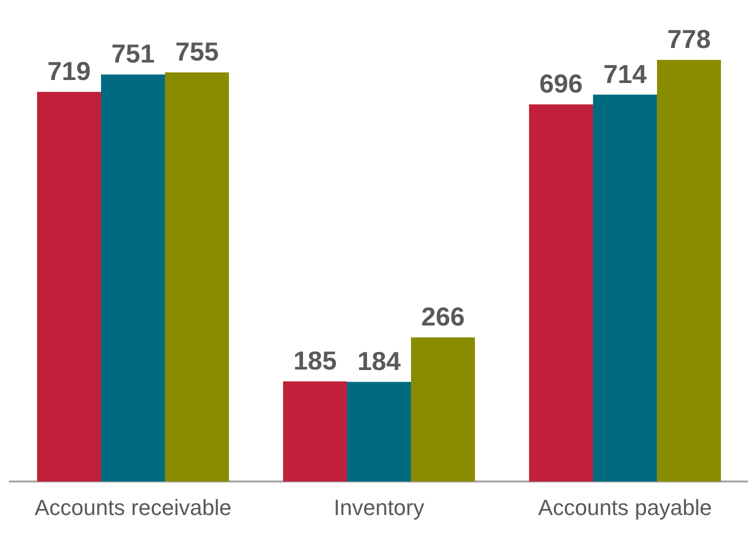  What do you see at coordinates (625, 507) in the screenshot?
I see `x-tick-label: Accounts payable` at bounding box center [625, 507].